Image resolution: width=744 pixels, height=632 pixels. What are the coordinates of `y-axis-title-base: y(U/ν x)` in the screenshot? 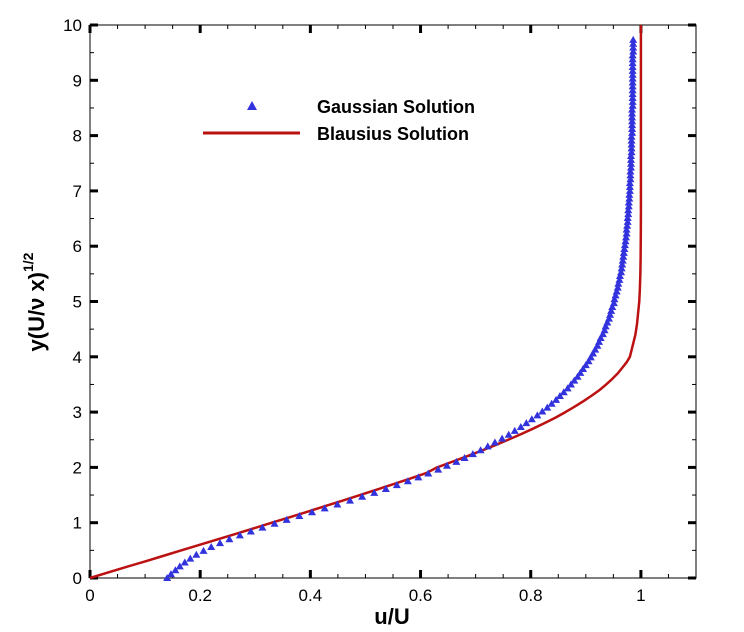 It's located at (36, 311).